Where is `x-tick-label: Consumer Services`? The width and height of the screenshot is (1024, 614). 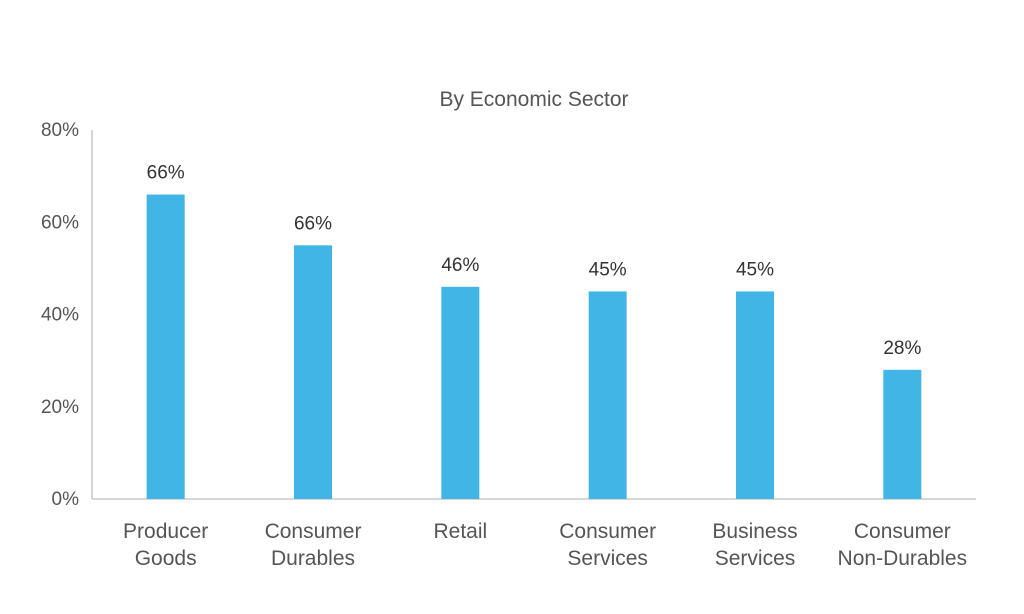
x-tick-label: Consumer Services is located at coordinates (607, 545).